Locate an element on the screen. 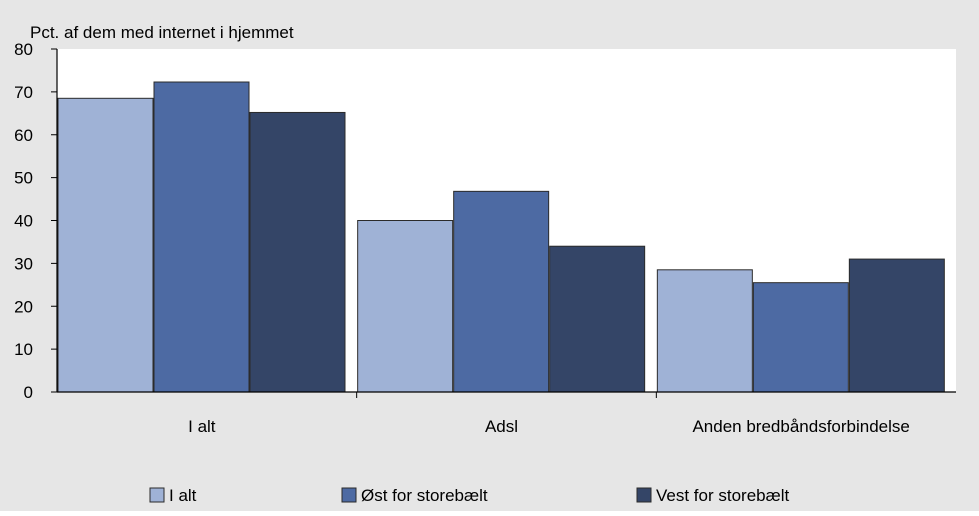 This screenshot has width=979, height=516. x-category-label: I alt is located at coordinates (202, 426).